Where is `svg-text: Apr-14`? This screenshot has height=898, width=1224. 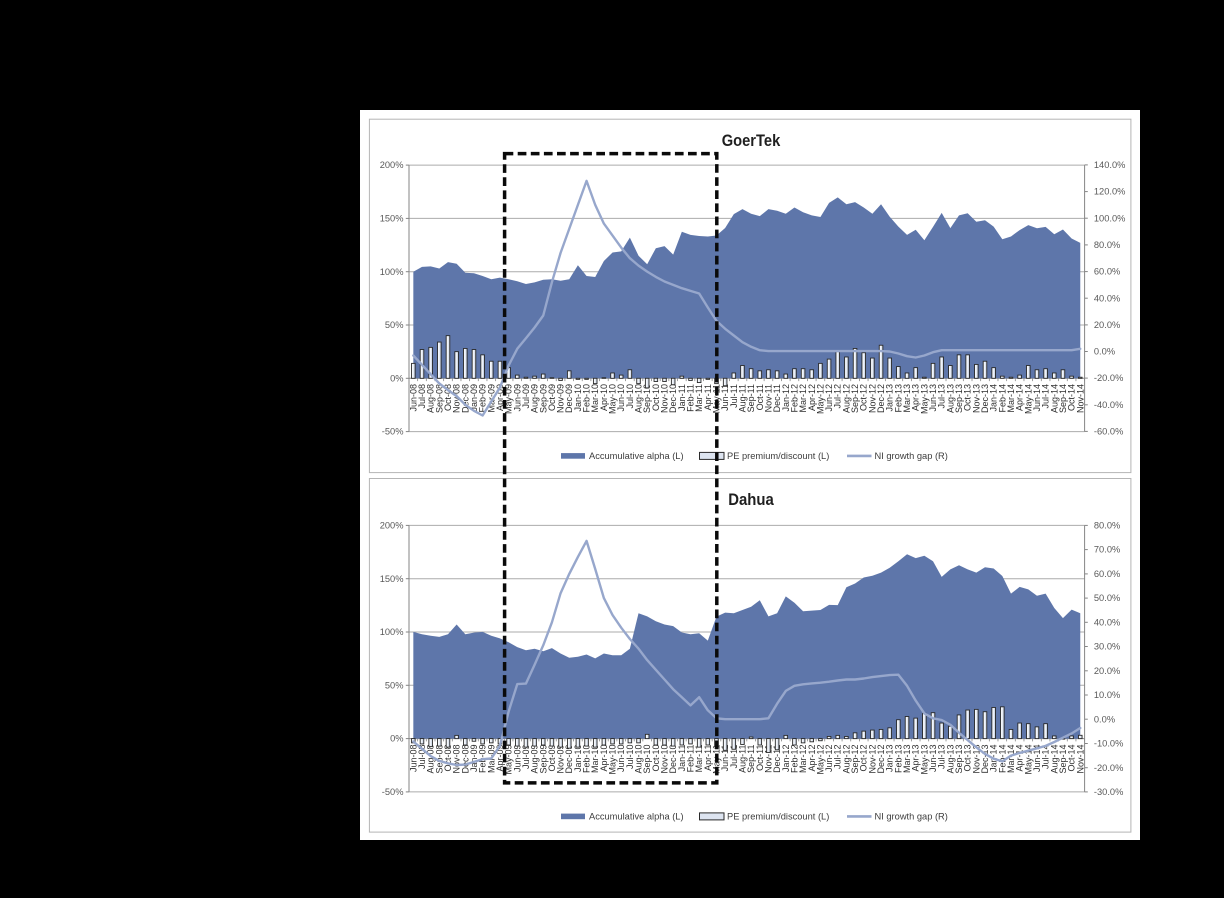
svg-text: Apr-14 is located at coordinates (1020, 397).